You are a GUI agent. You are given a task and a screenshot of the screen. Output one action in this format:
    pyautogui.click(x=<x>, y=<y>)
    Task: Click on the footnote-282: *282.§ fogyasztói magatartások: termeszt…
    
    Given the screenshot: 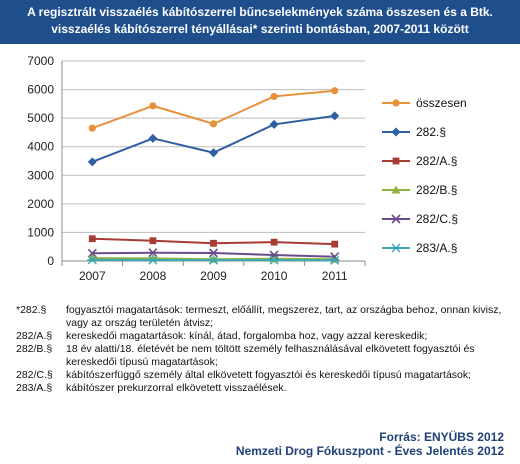 What is the action you would take?
    pyautogui.click(x=266, y=317)
    